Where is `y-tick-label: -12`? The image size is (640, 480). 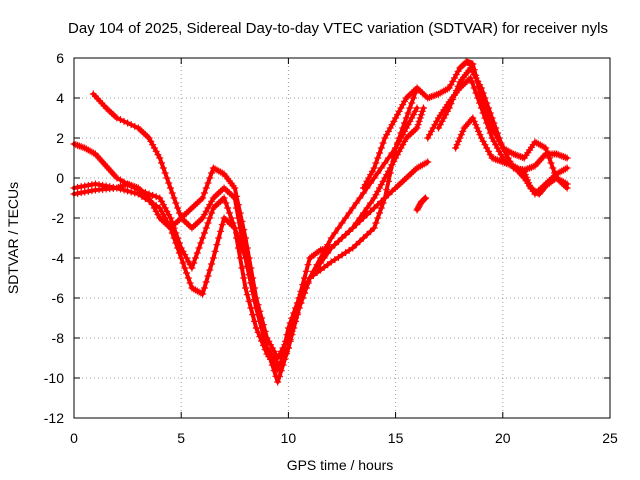
y-tick-label: -12 is located at coordinates (54, 418).